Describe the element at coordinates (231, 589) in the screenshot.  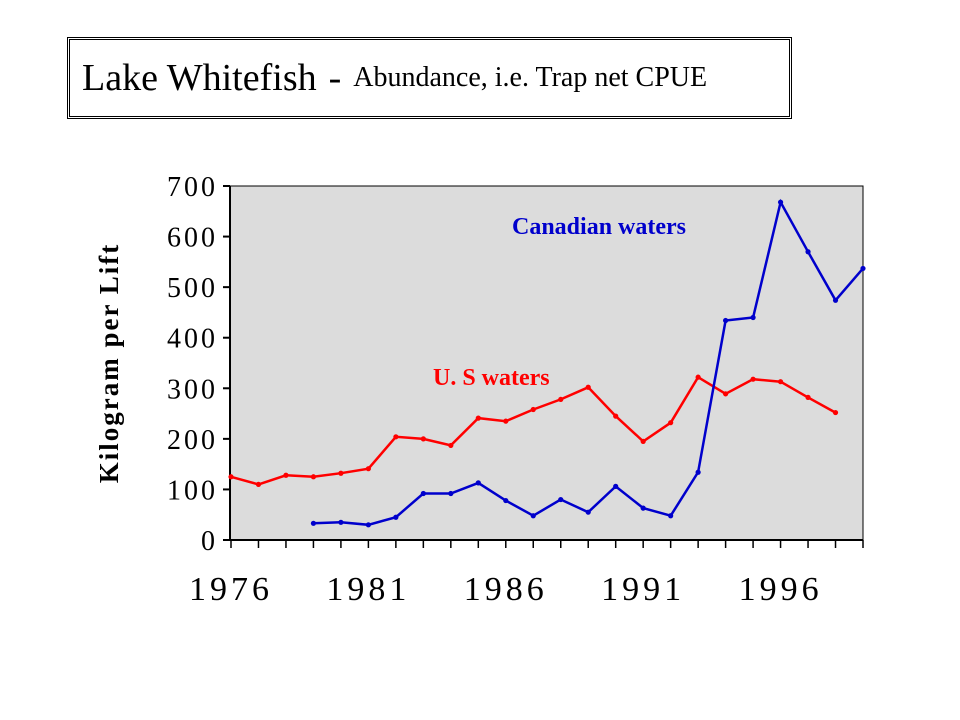
I see `x-tick-label: 1976` at that location.